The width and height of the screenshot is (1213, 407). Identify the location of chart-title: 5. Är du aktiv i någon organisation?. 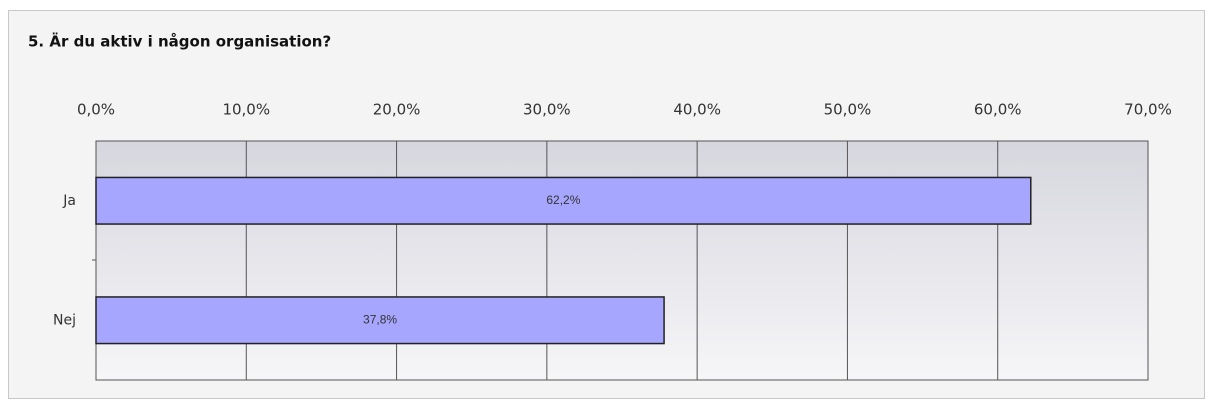
(179, 41).